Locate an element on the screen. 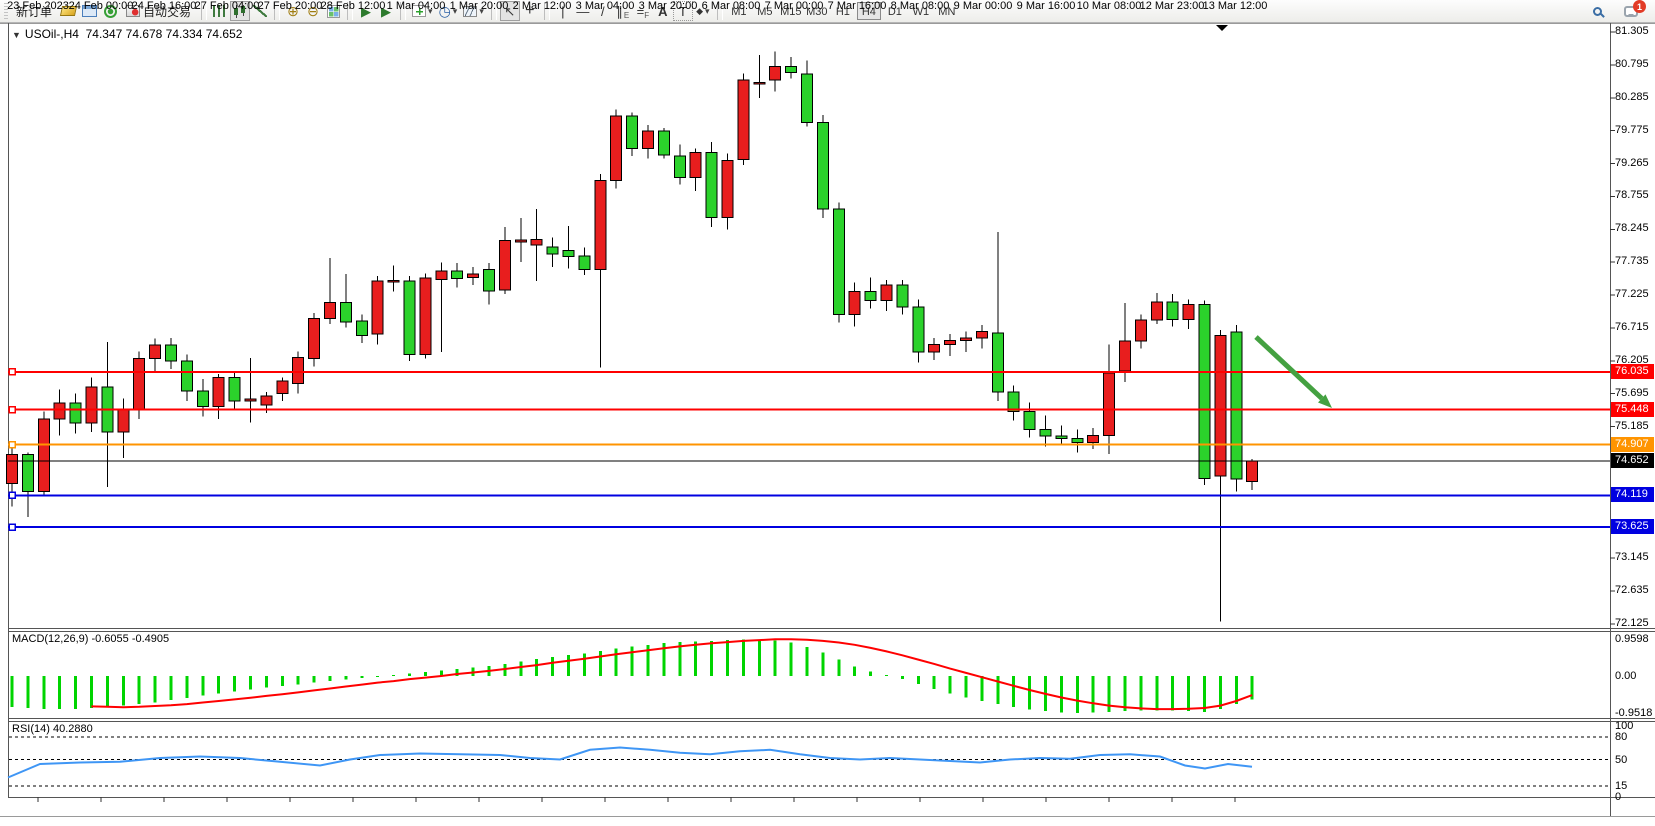 The width and height of the screenshot is (1655, 826). timeframe-H1: H1 is located at coordinates (842, 12).